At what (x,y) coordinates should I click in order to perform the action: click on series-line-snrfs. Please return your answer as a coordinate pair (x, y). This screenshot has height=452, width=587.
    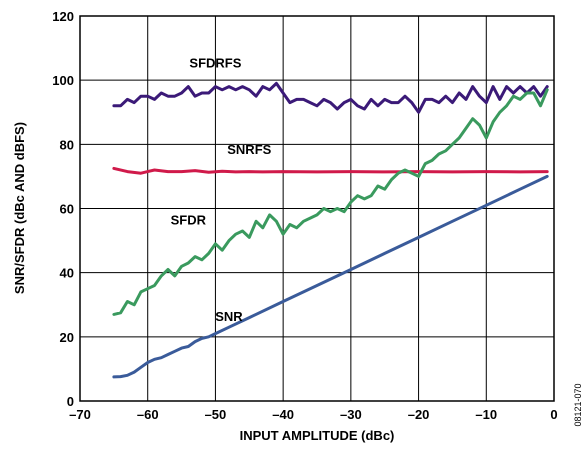
    Looking at the image, I should click on (330, 170).